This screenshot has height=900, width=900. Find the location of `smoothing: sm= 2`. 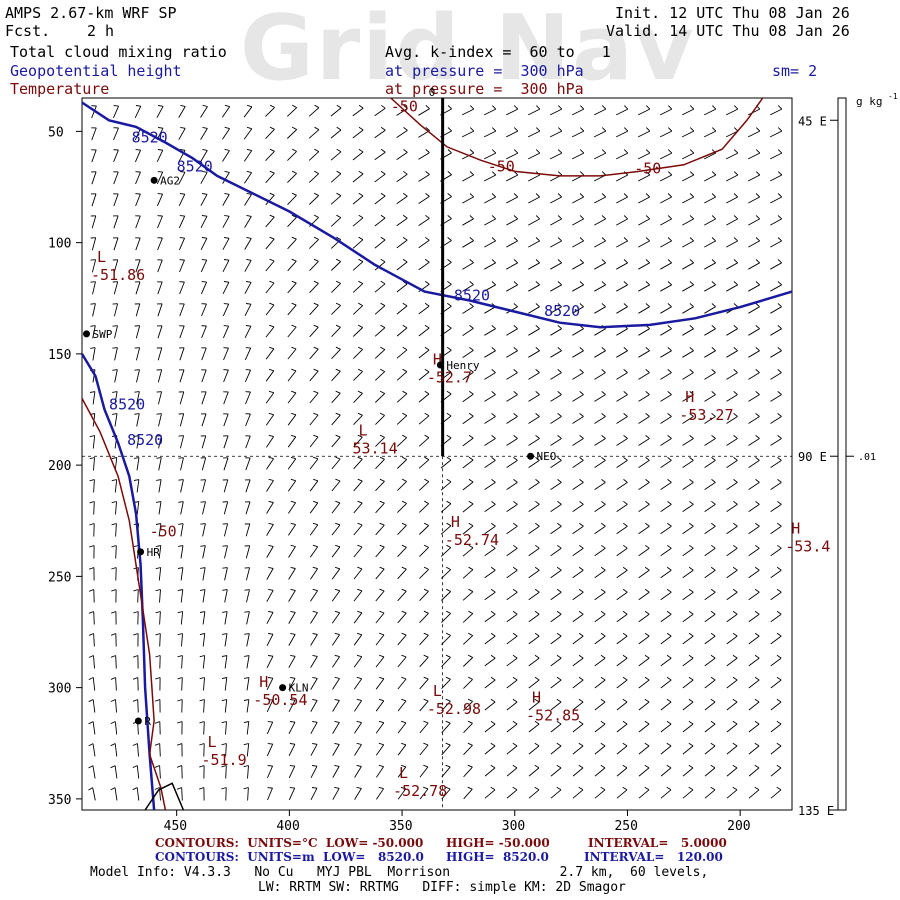

smoothing: sm= 2 is located at coordinates (795, 71).